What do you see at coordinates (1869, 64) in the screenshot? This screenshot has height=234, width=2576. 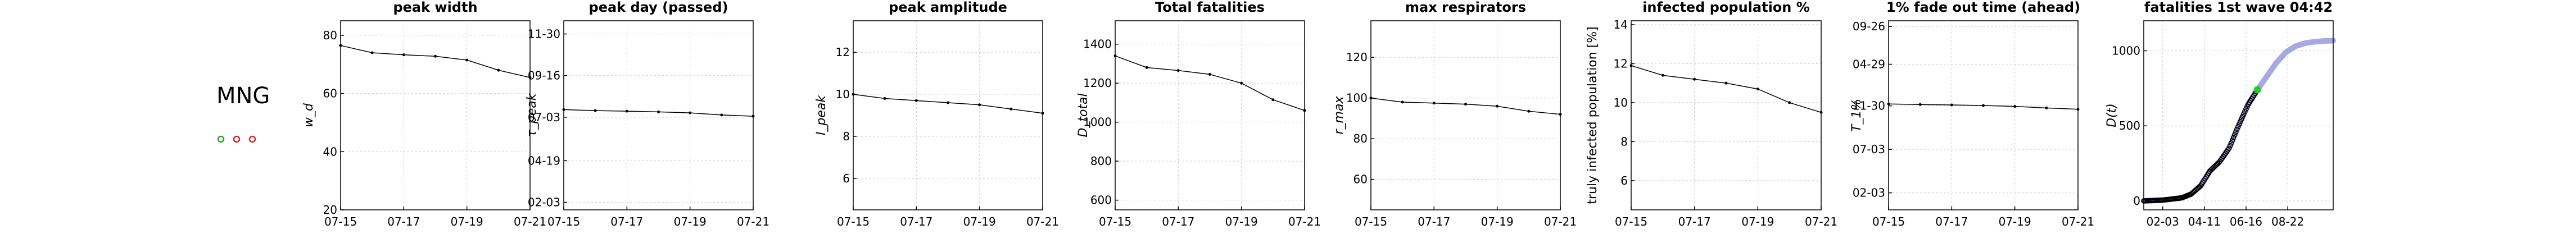 I see `y-tick-label: 04-29` at bounding box center [1869, 64].